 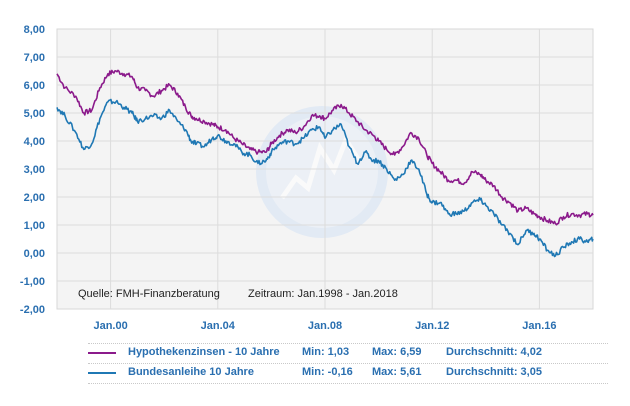 What do you see at coordinates (34, 86) in the screenshot?
I see `y-tick-label: 6,00` at bounding box center [34, 86].